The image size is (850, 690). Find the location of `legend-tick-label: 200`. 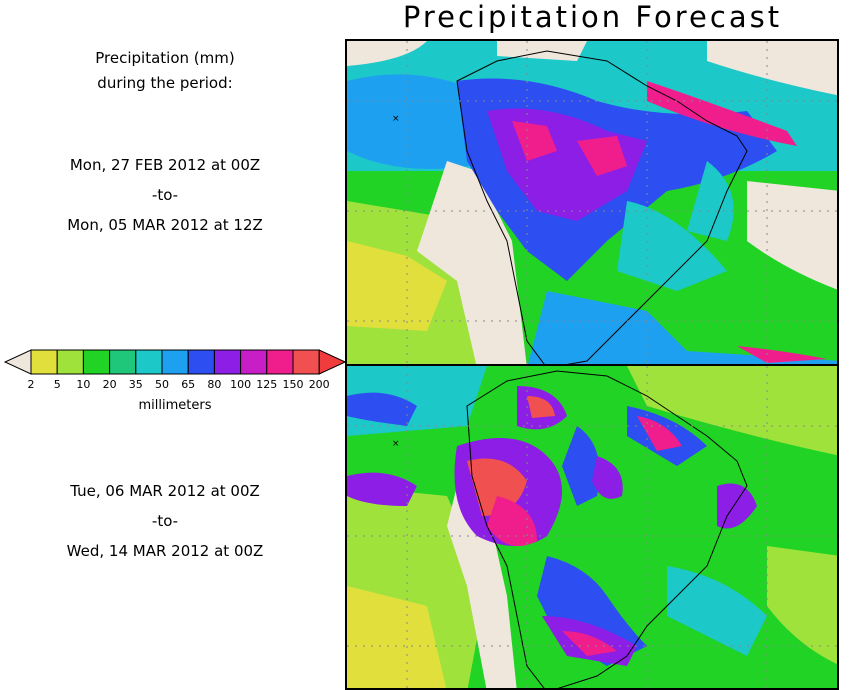

legend-tick-label: 200 is located at coordinates (319, 384).